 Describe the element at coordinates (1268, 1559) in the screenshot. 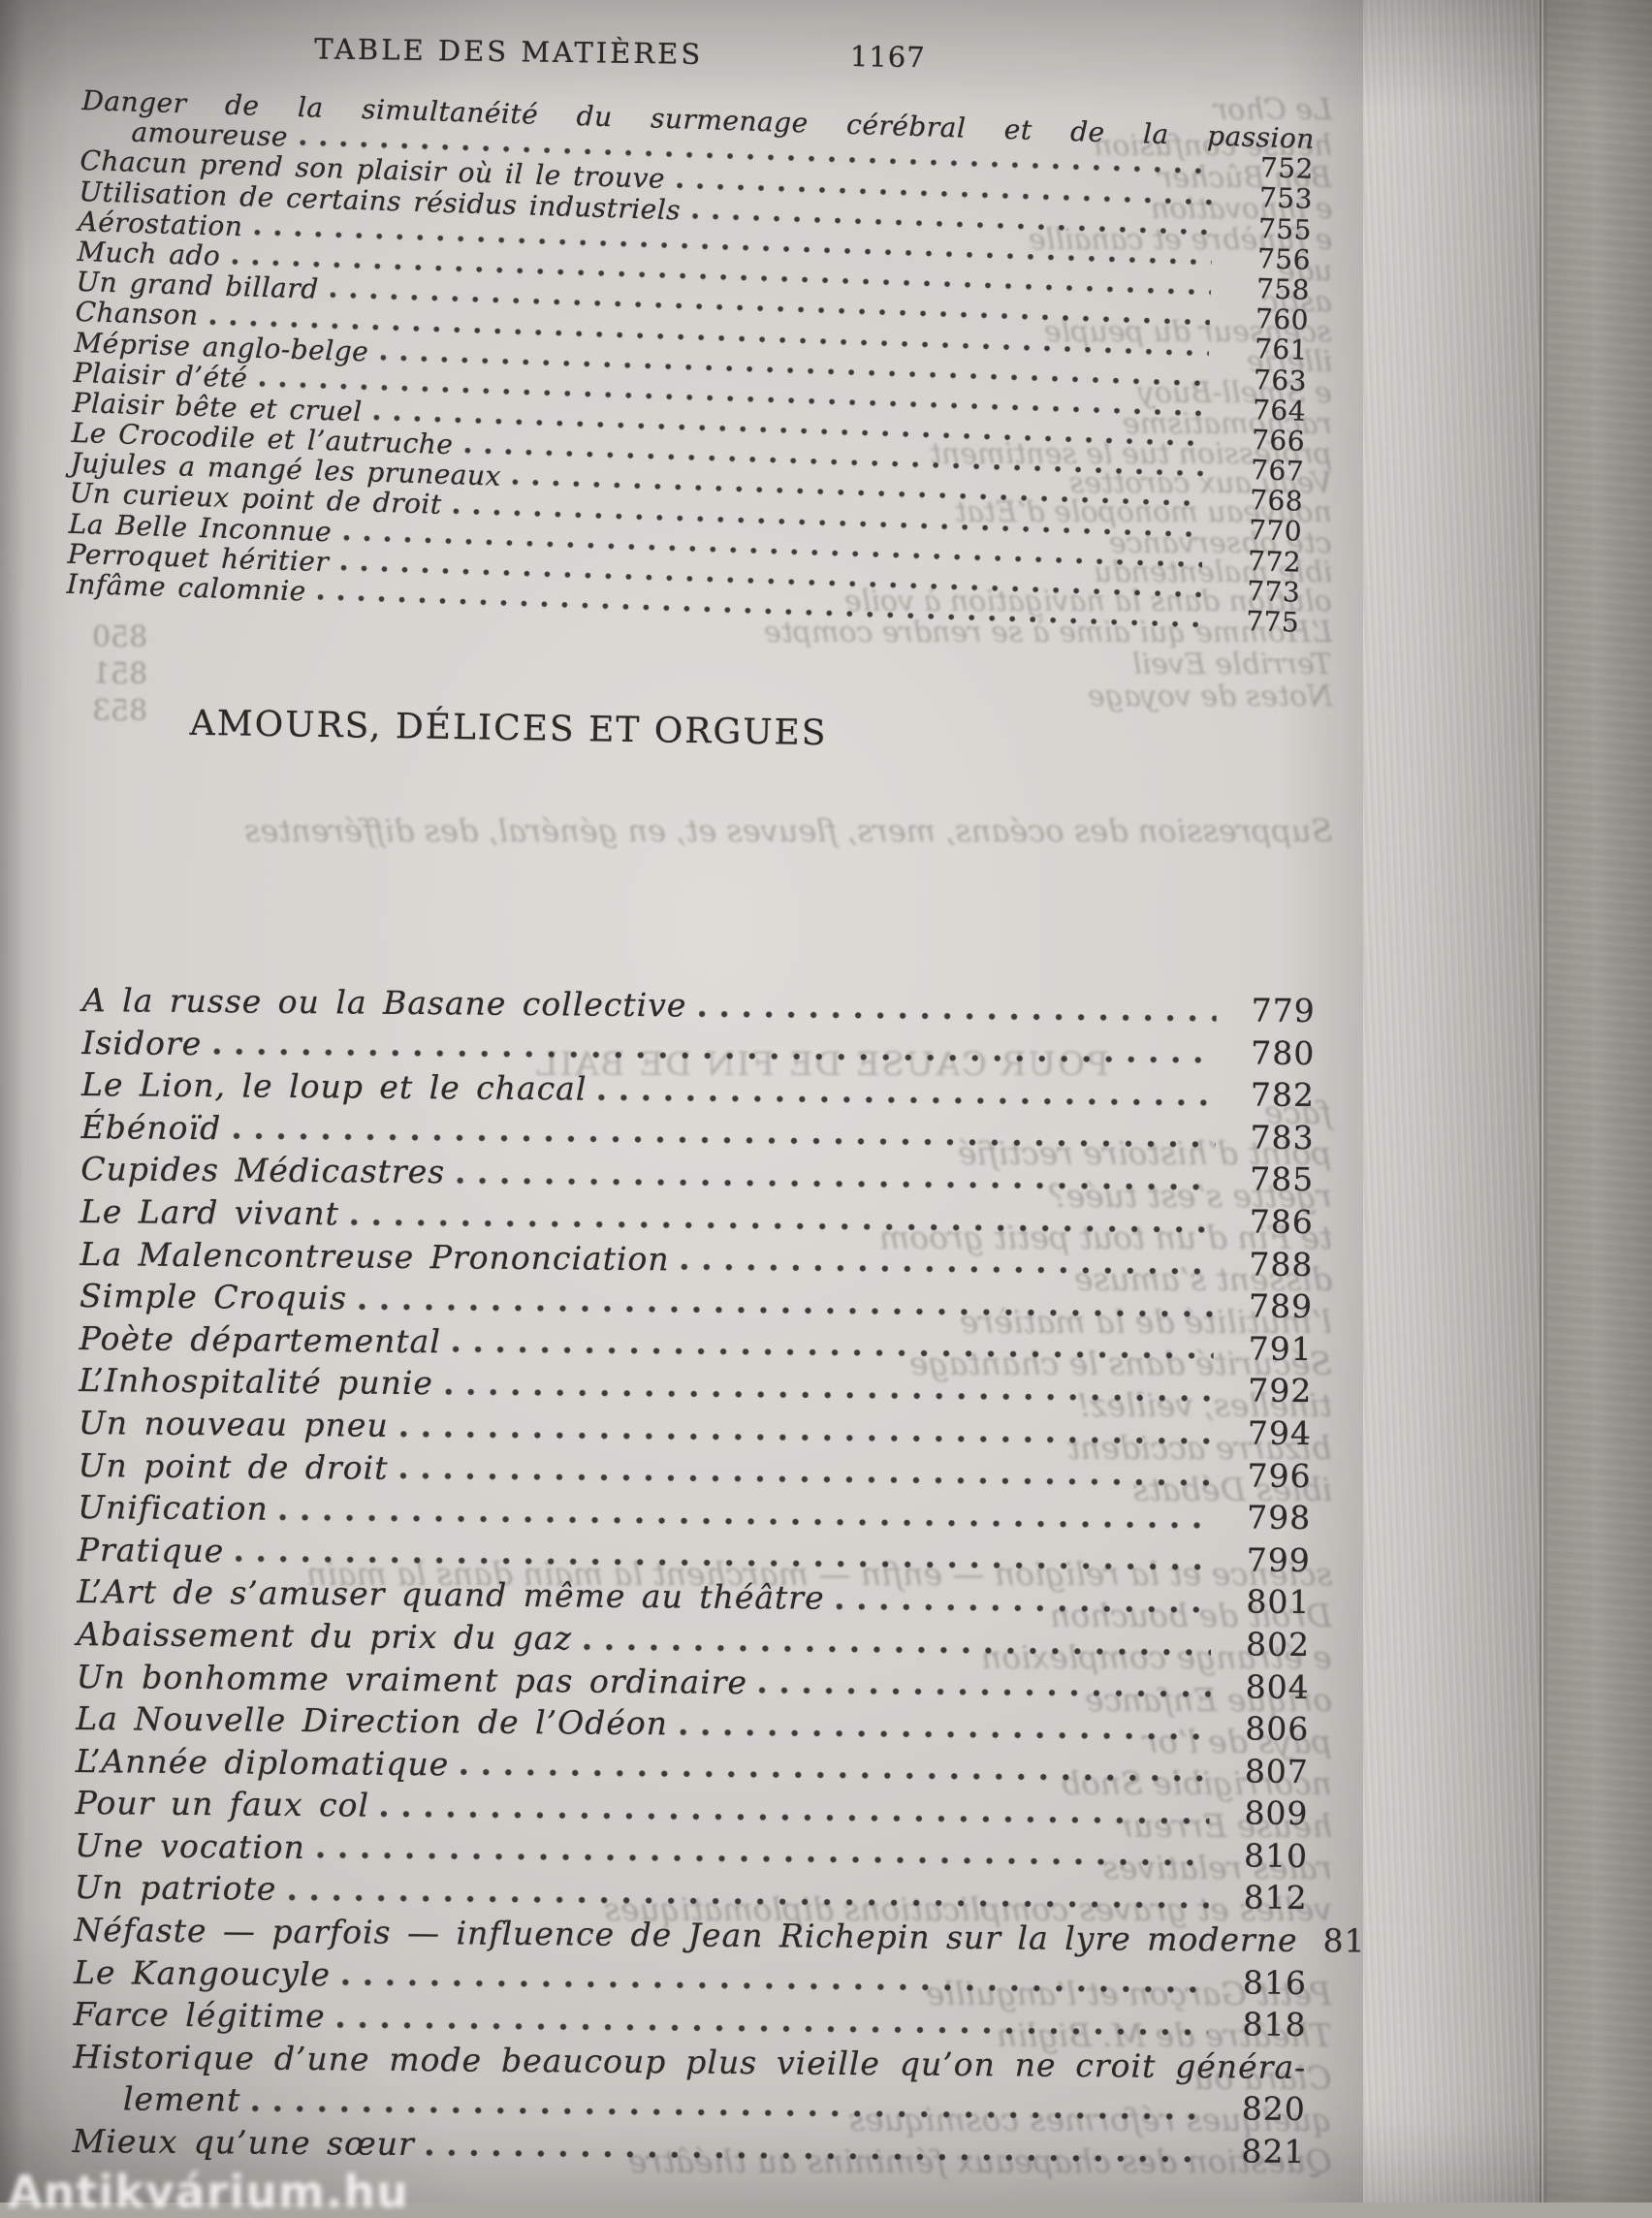

I see `toc-page-number: 799` at that location.